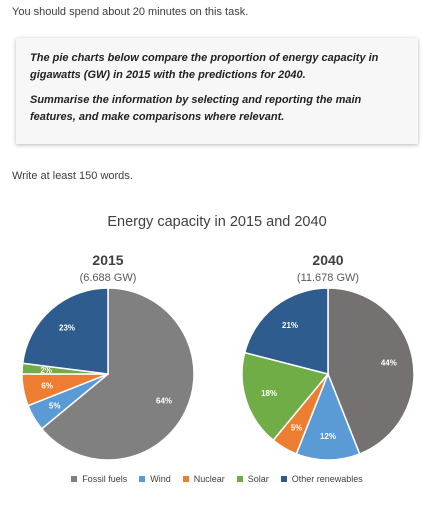 This screenshot has width=434, height=512. I want to click on legend-item-fossil-fuels: Fossil fuels, so click(99, 479).